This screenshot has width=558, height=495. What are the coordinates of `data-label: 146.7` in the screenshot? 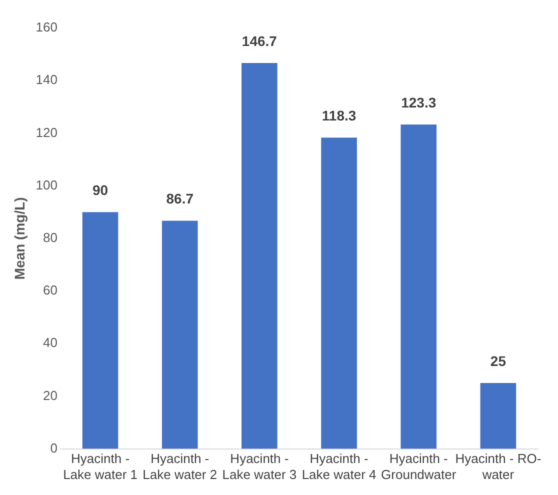 It's located at (260, 40).